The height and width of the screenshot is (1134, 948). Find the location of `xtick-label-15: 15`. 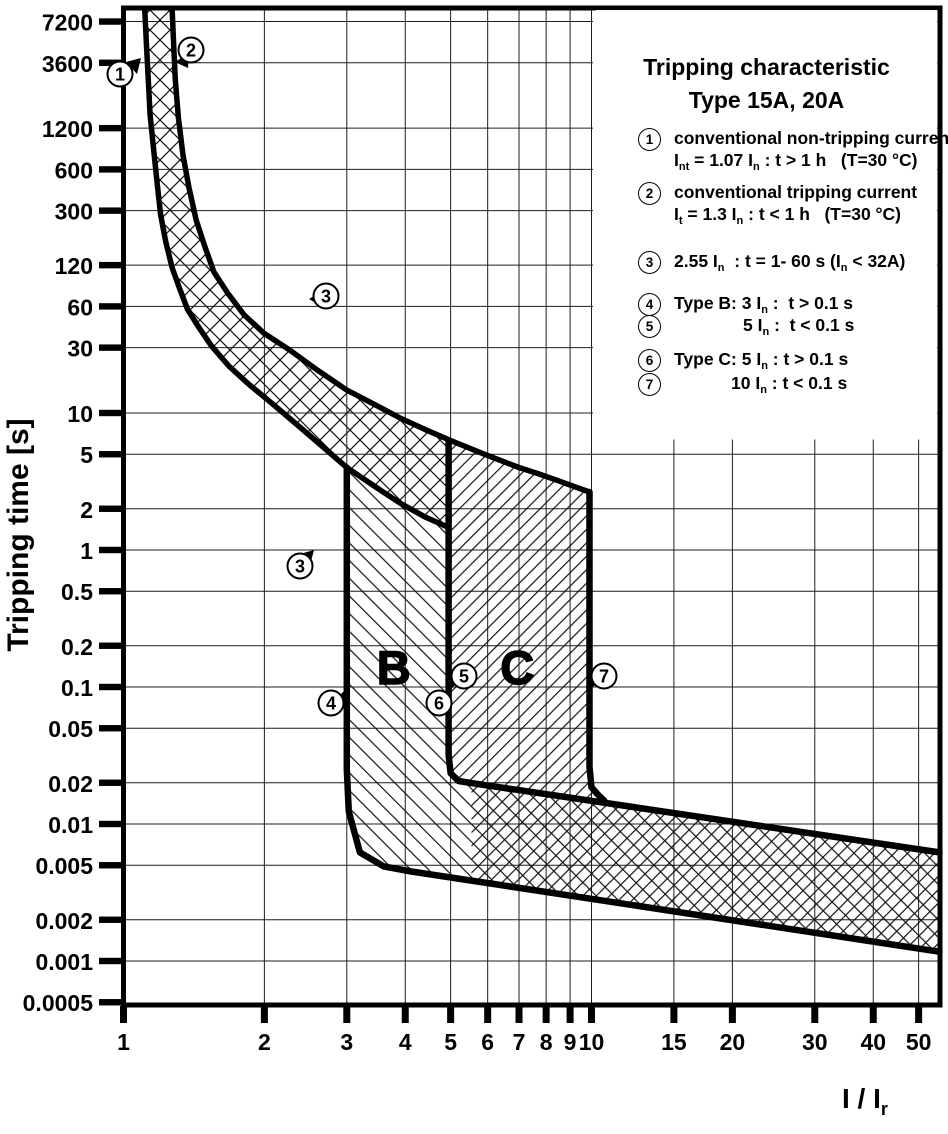

xtick-label-15: 15 is located at coordinates (674, 1042).